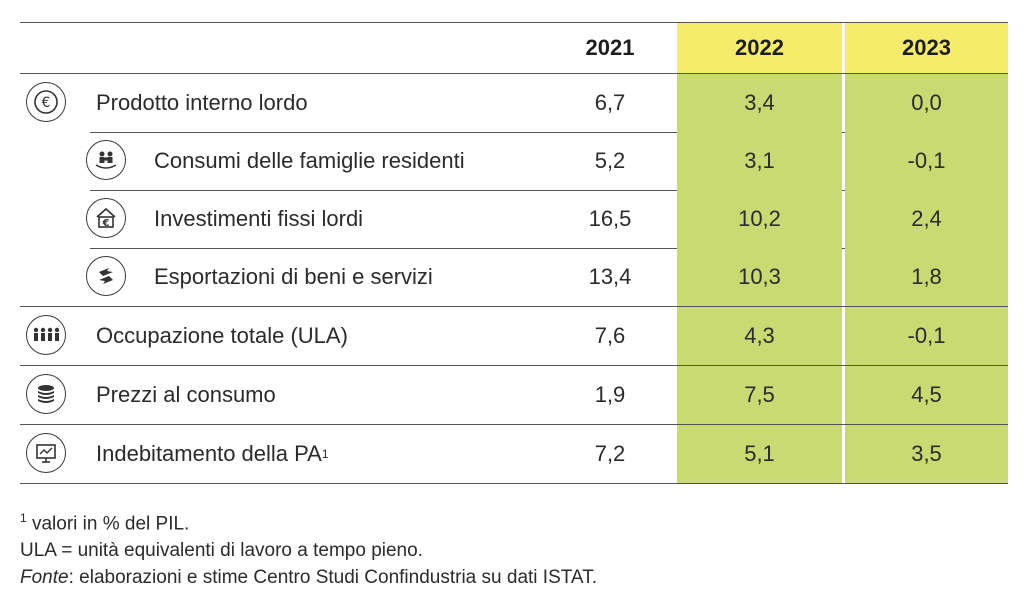  Describe the element at coordinates (610, 453) in the screenshot. I see `value-2021: 7,2` at that location.